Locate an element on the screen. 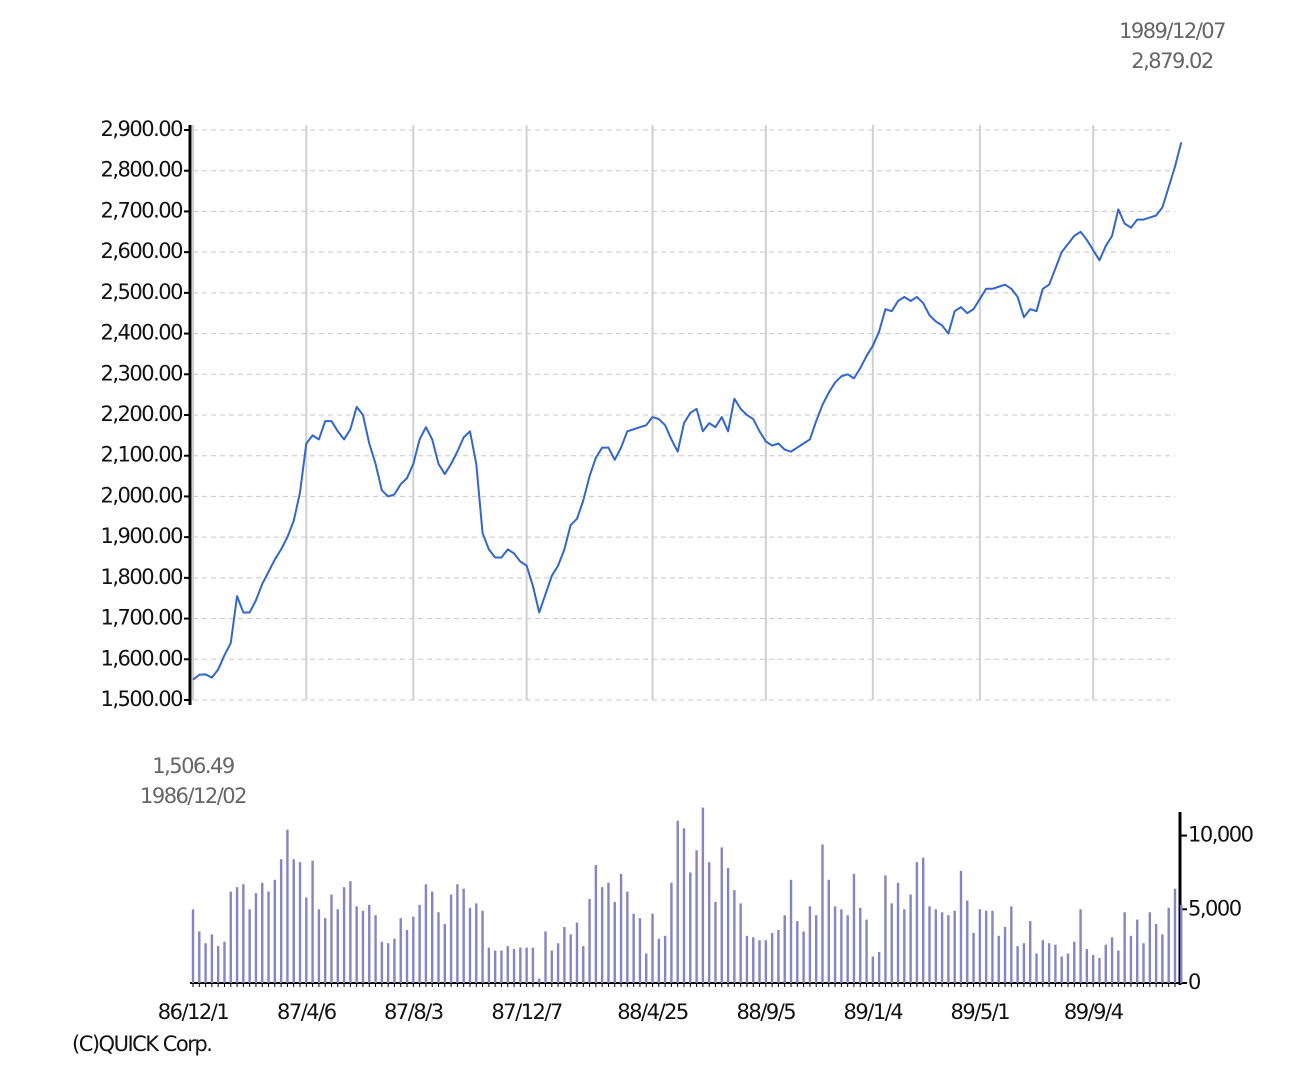 This screenshot has height=1080, width=1300. end-value: 2,879.02 is located at coordinates (1172, 61).